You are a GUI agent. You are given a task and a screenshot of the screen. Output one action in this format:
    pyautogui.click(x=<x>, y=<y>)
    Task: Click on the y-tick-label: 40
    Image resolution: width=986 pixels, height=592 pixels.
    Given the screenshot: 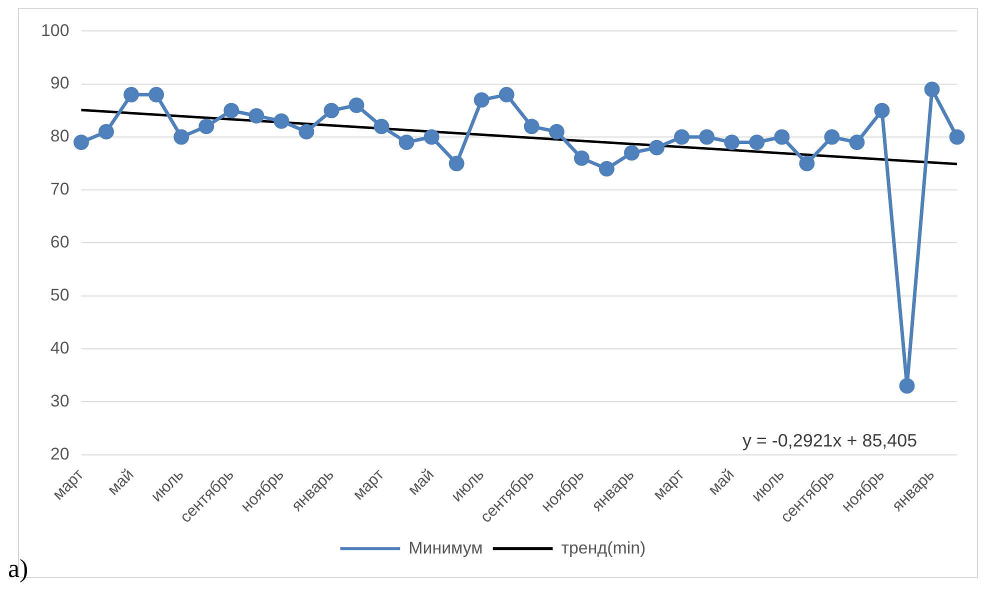 What is the action you would take?
    pyautogui.click(x=60, y=348)
    